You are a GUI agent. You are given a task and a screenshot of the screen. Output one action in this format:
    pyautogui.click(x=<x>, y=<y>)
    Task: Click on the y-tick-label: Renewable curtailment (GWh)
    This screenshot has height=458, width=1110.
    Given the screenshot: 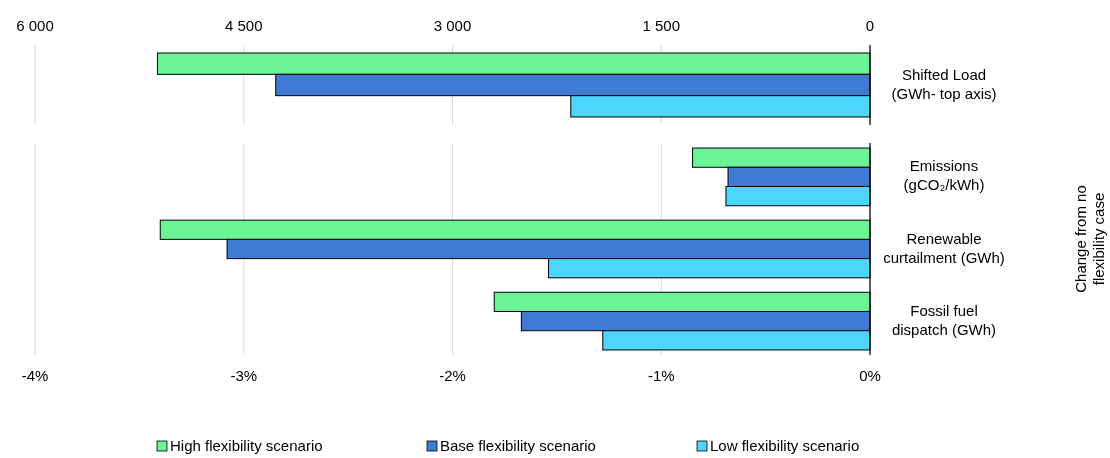 What is the action you would take?
    pyautogui.click(x=944, y=247)
    